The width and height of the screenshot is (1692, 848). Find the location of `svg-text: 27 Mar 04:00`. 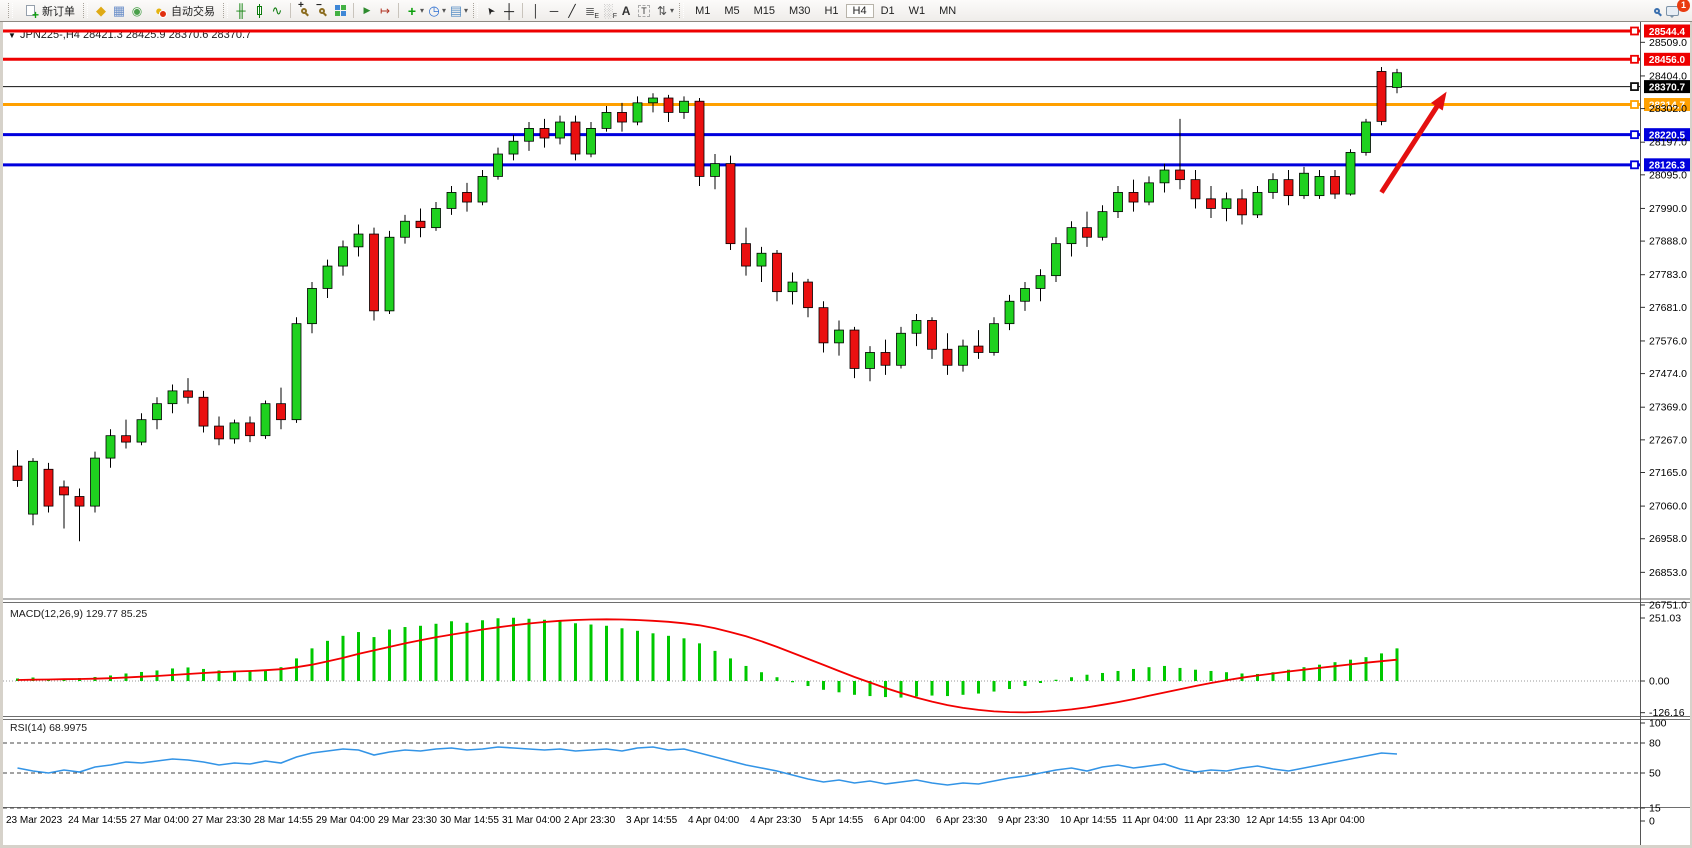

svg-text: 27 Mar 04:00 is located at coordinates (159, 820).